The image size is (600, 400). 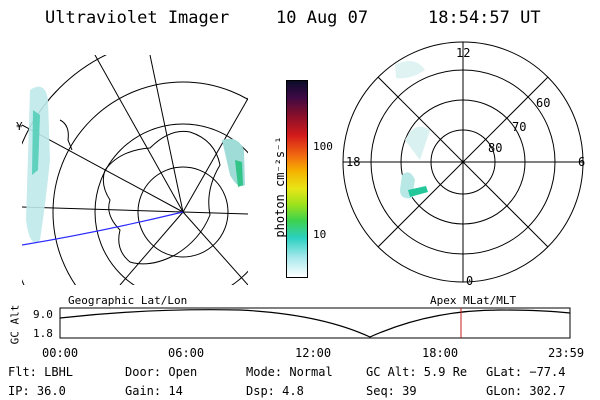 What do you see at coordinates (37, 391) in the screenshot?
I see `ip-info: IP: 36.0` at bounding box center [37, 391].